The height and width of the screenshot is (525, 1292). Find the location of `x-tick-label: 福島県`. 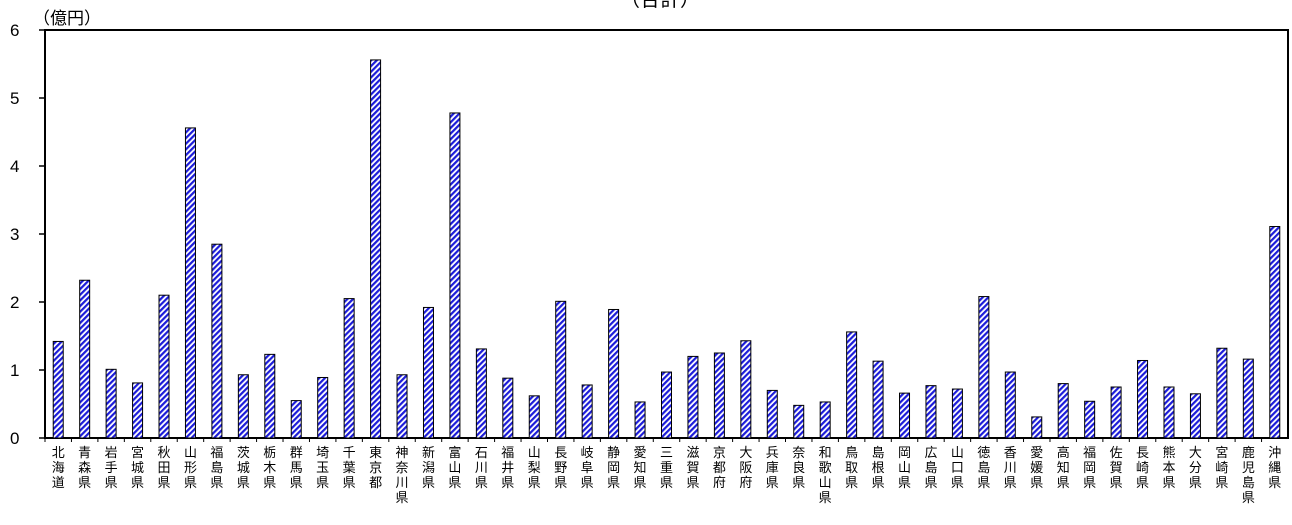

x-tick-label: 福島県 is located at coordinates (216, 468).